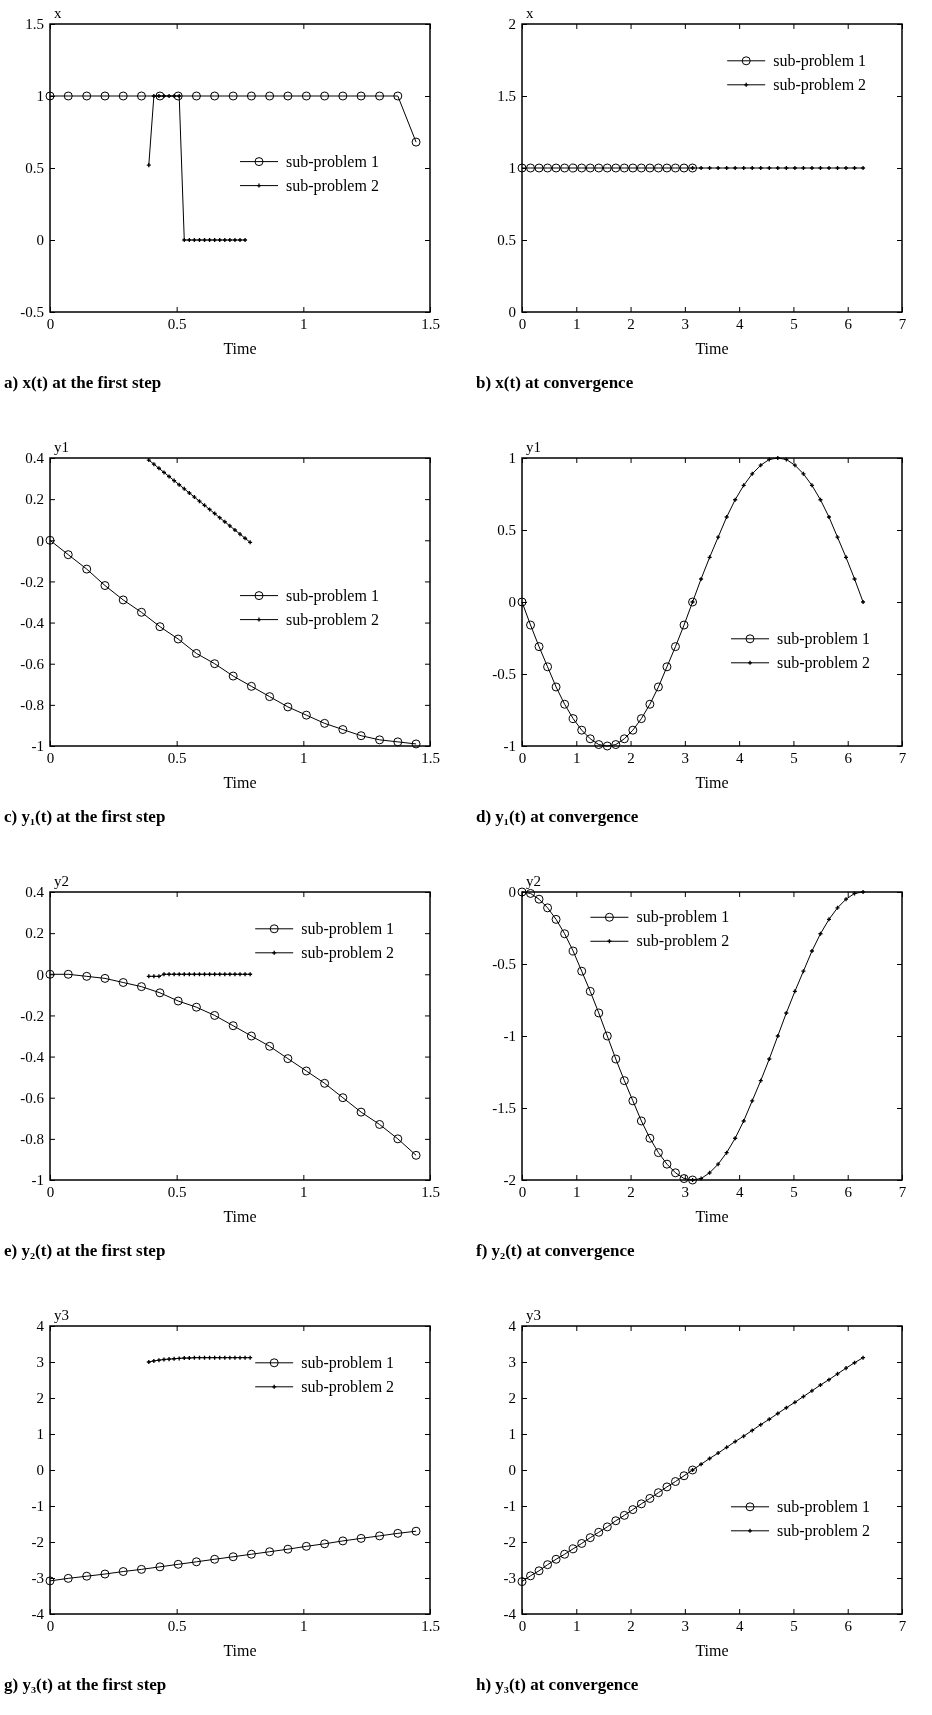 The height and width of the screenshot is (1715, 932). What do you see at coordinates (555, 1250) in the screenshot?
I see `text: f) y₂(t) at convergence` at bounding box center [555, 1250].